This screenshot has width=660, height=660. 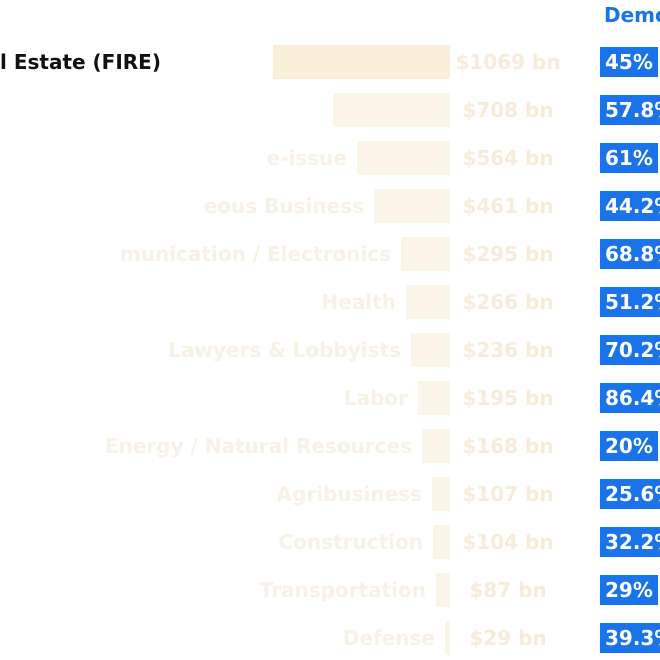 I want to click on dem-share-badge-7: 86.4%, so click(x=630, y=398).